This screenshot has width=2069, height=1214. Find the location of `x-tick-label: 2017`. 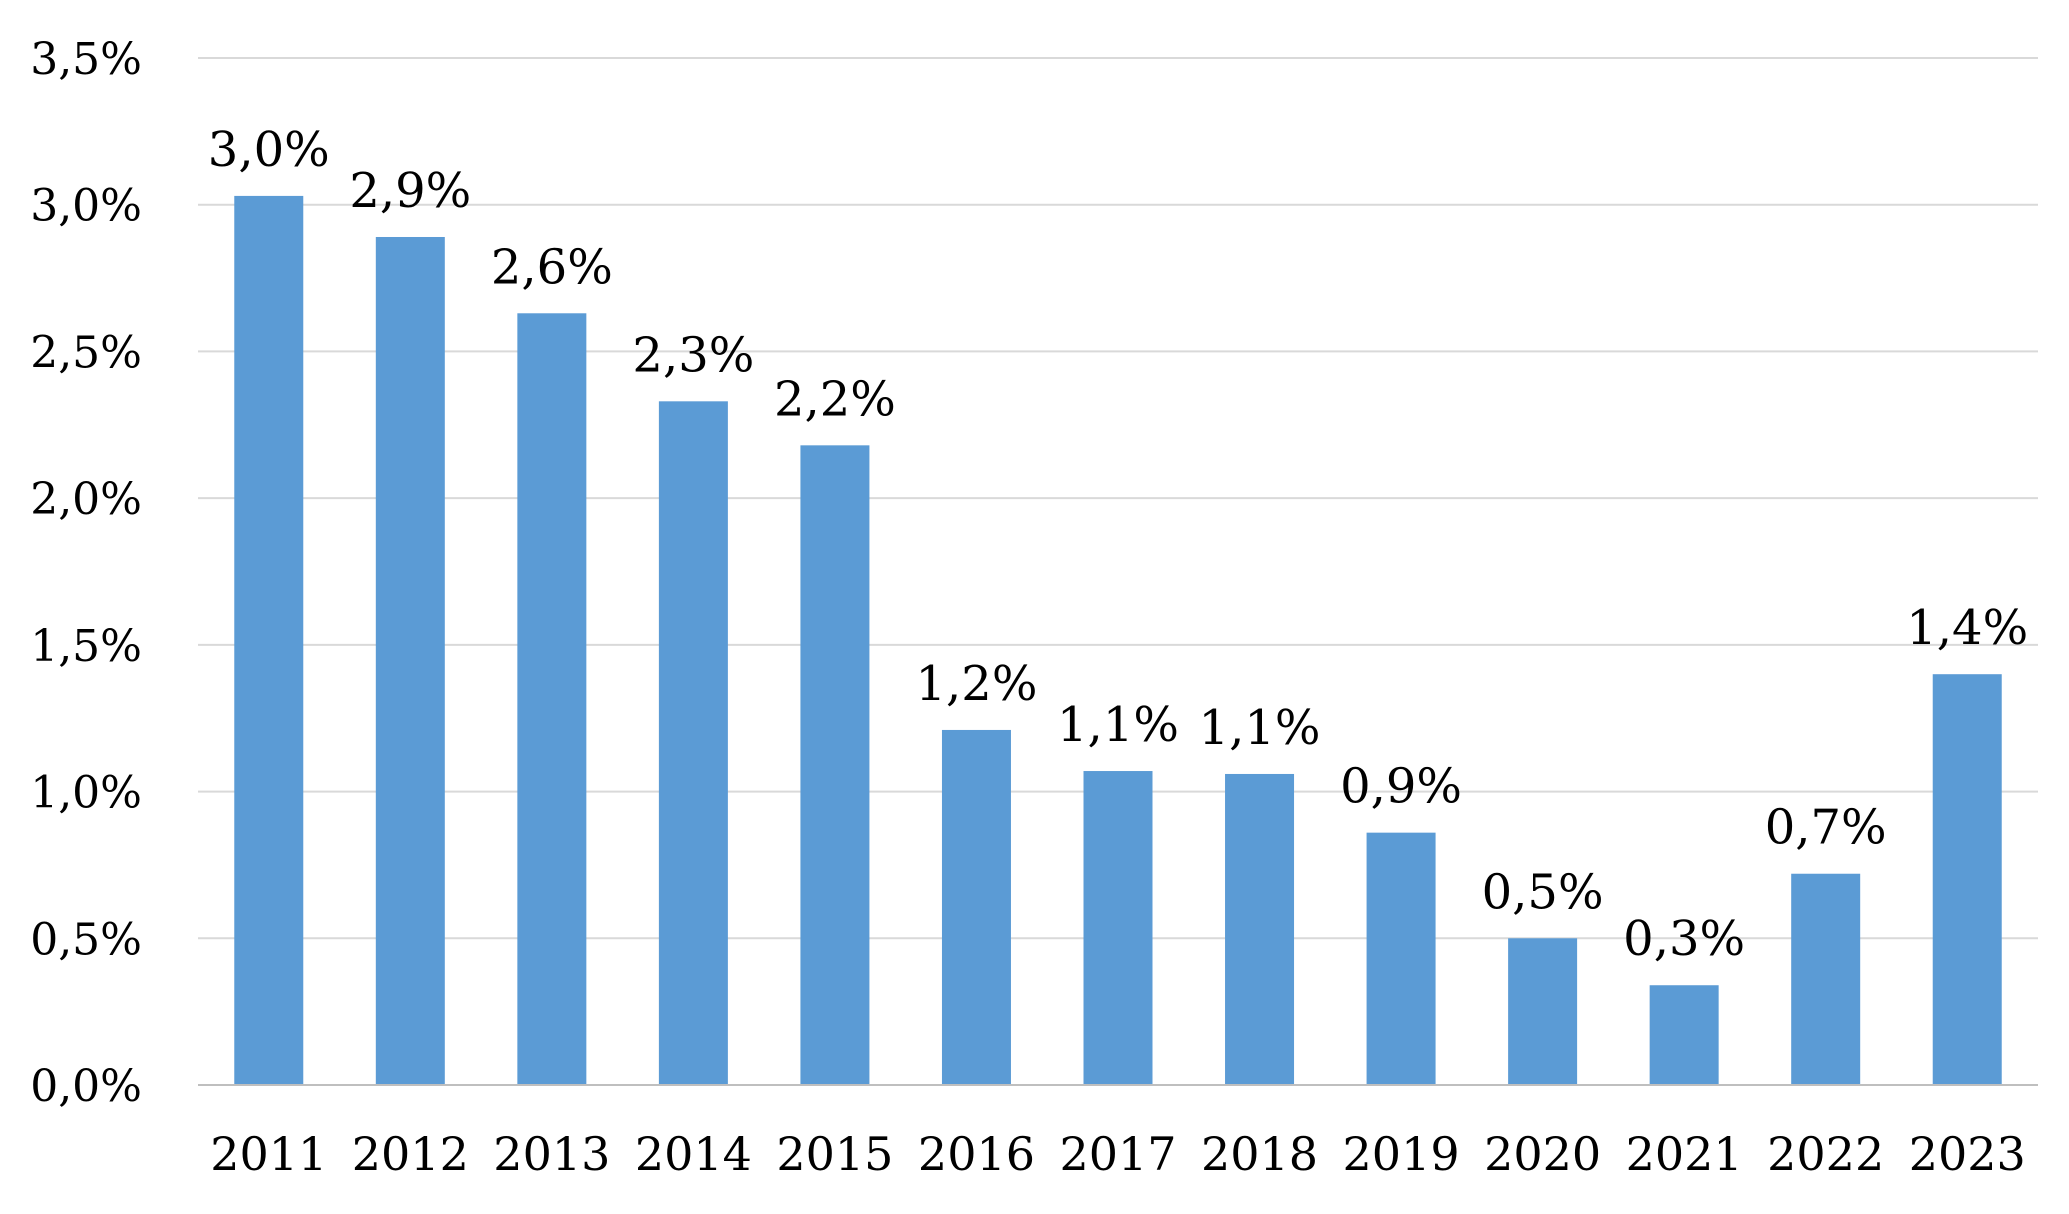

x-tick-label: 2017 is located at coordinates (1117, 1154).